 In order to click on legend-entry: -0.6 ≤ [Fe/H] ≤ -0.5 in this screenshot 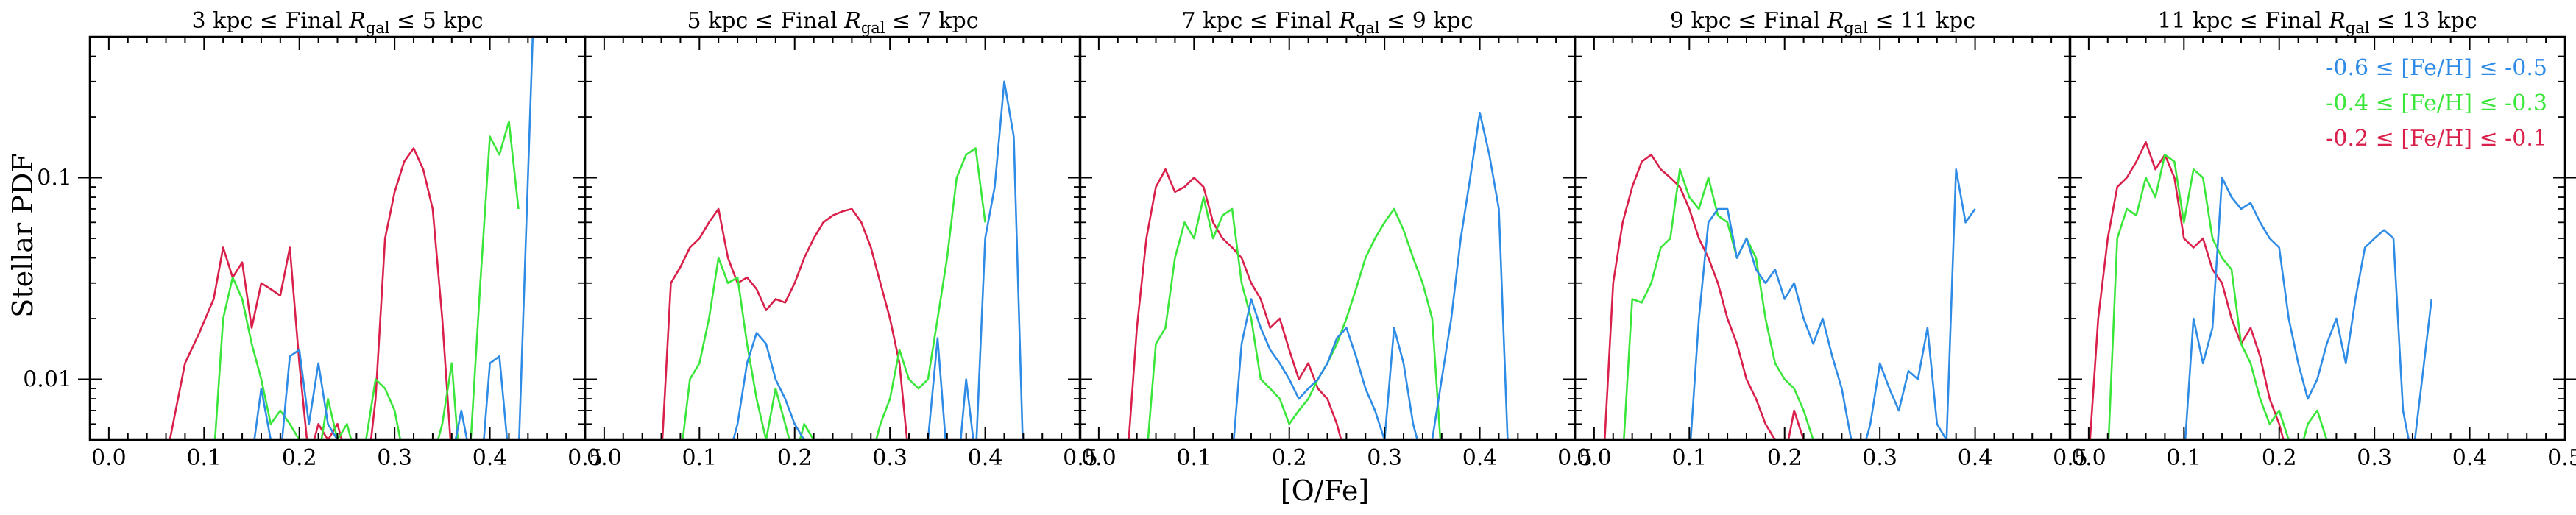, I will do `click(2436, 68)`.